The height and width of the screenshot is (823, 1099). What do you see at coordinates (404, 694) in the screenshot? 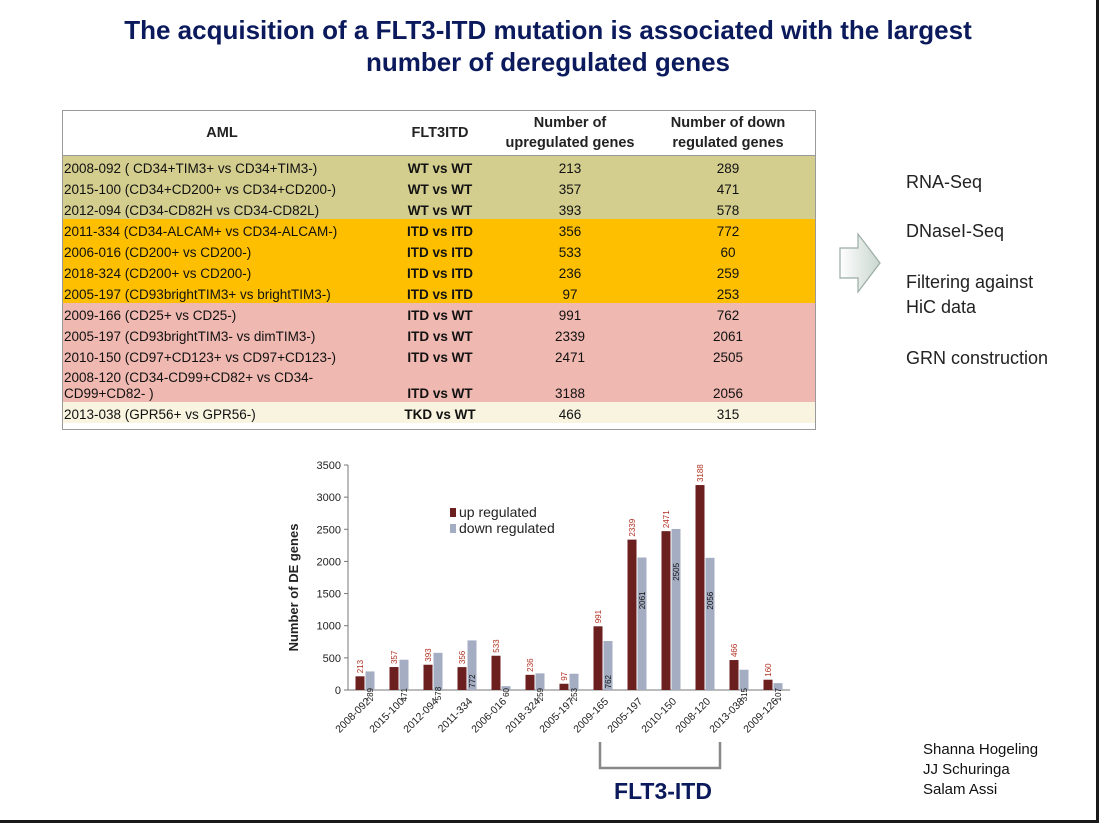
I see `data-label-down: 471` at bounding box center [404, 694].